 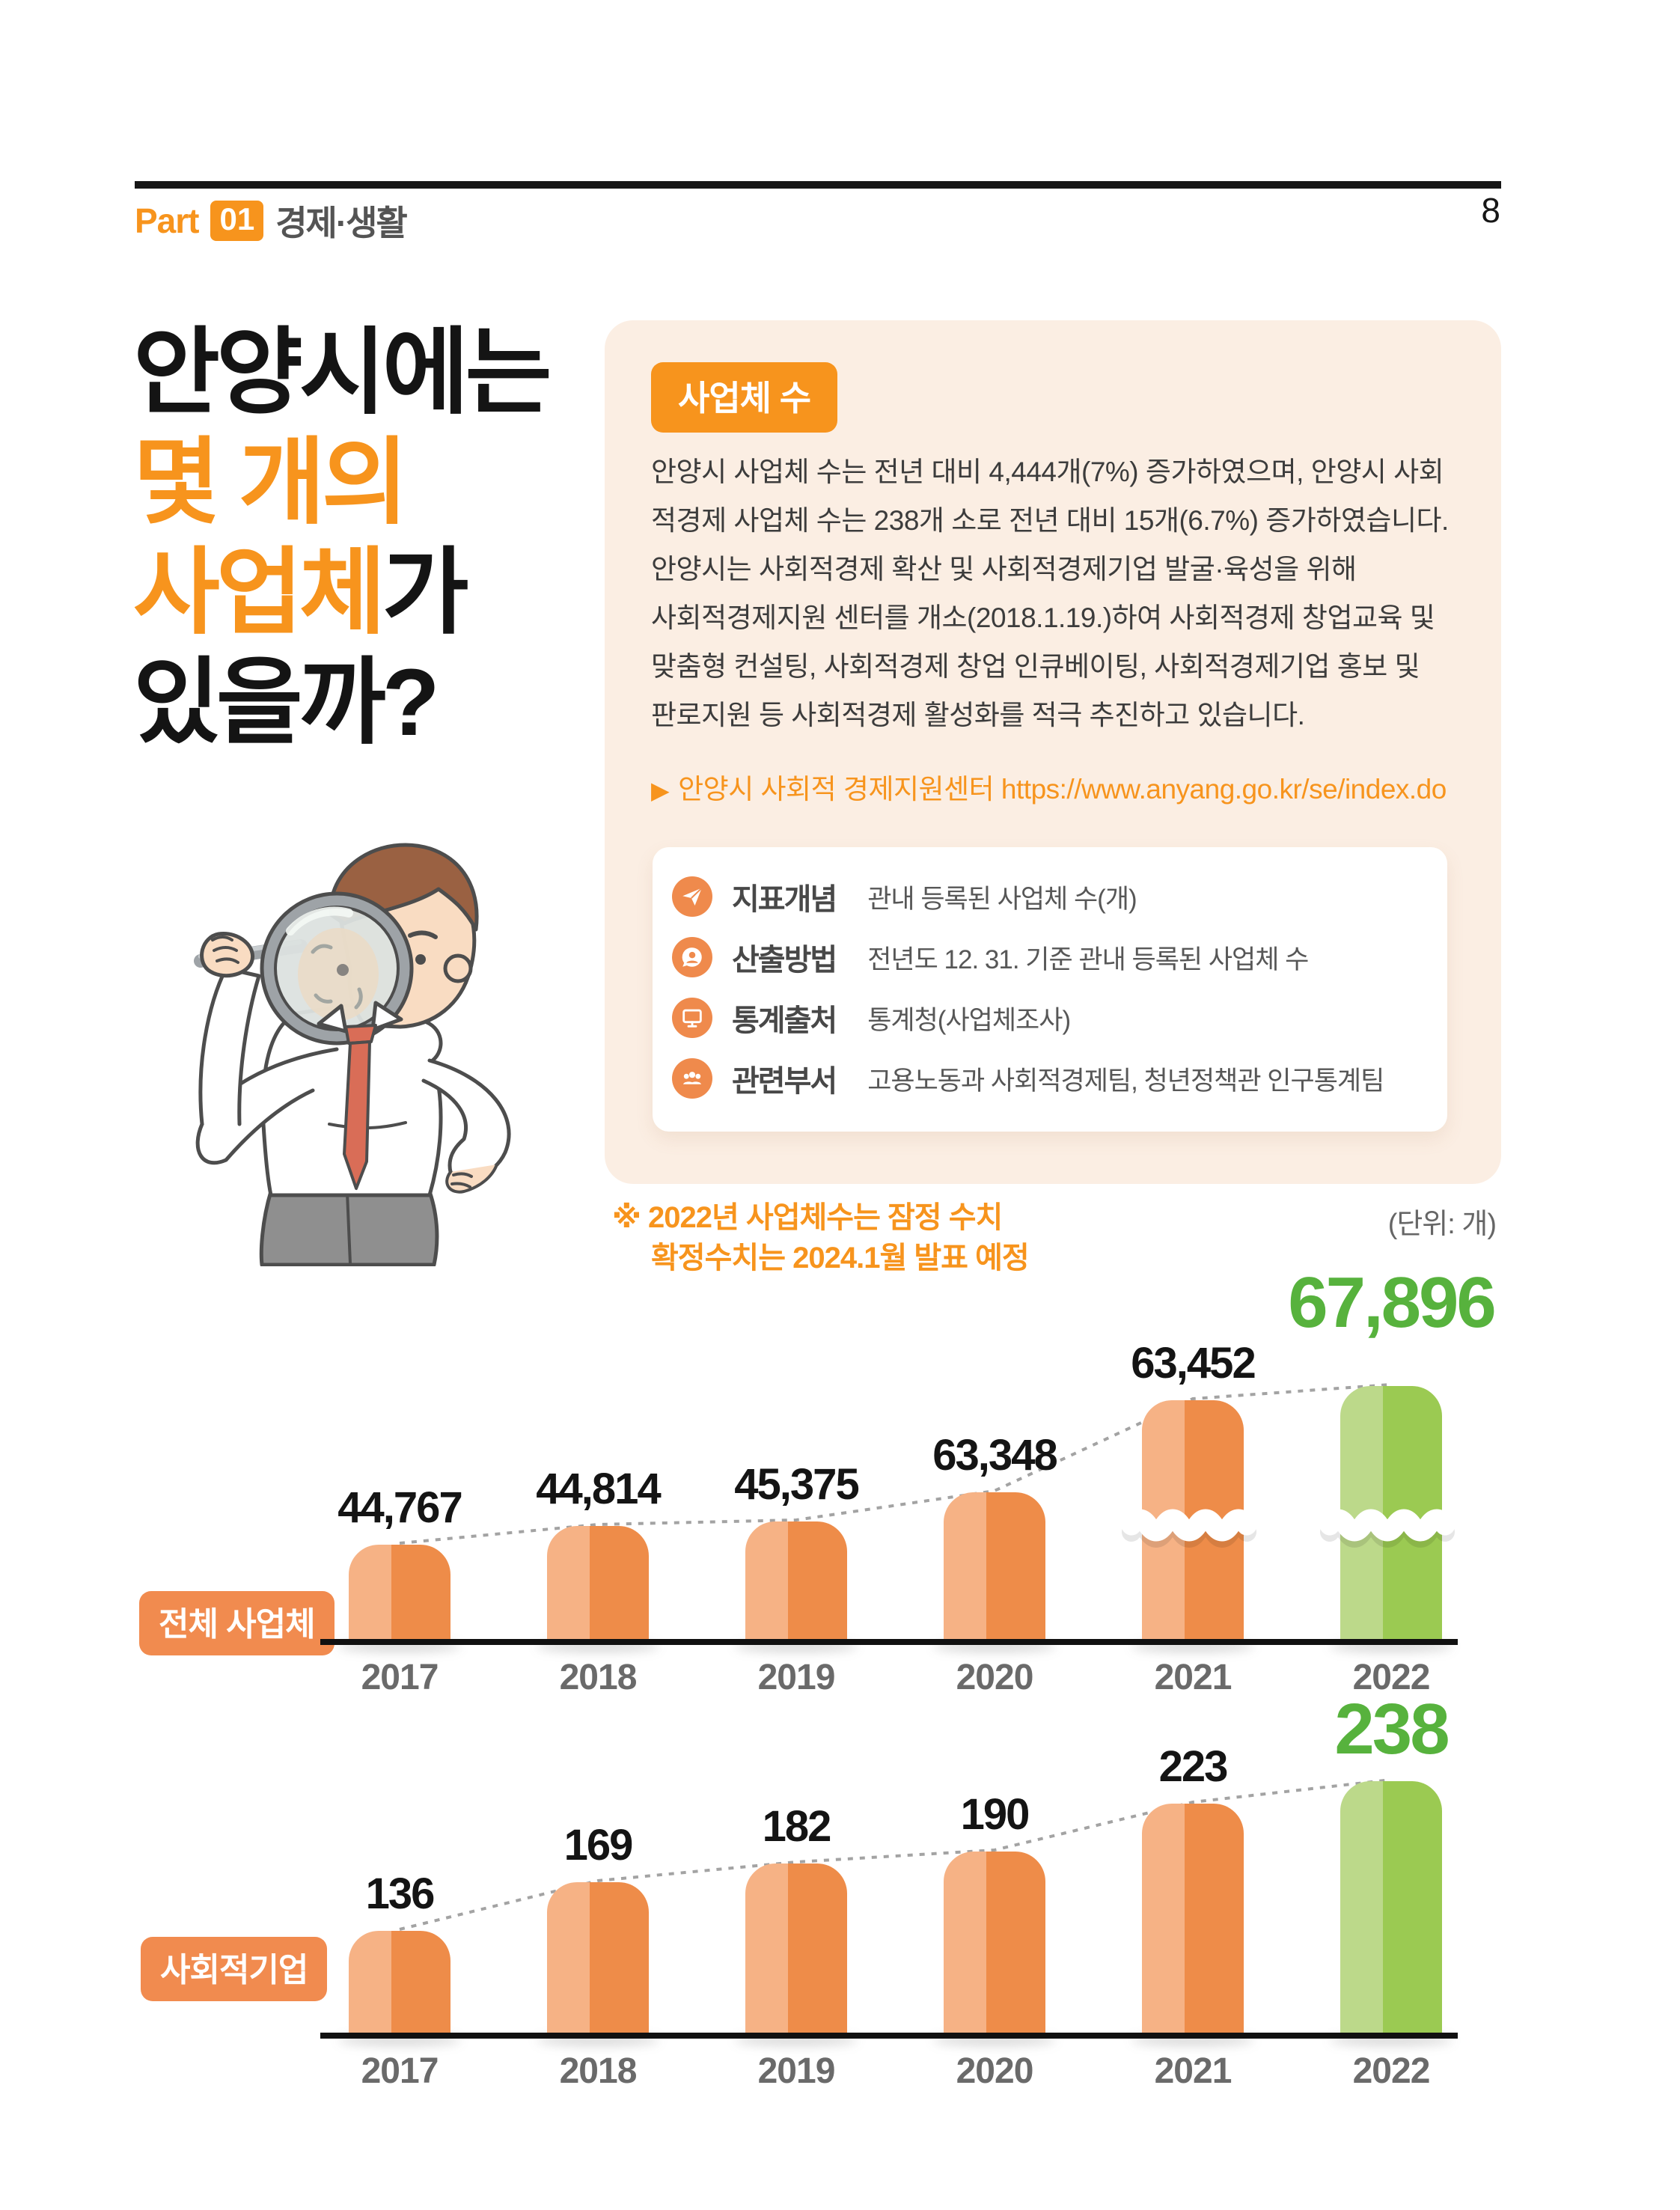 I want to click on info-row-concept: 지표개념 관내 등록된 사업체 수(개), so click(x=1053, y=897).